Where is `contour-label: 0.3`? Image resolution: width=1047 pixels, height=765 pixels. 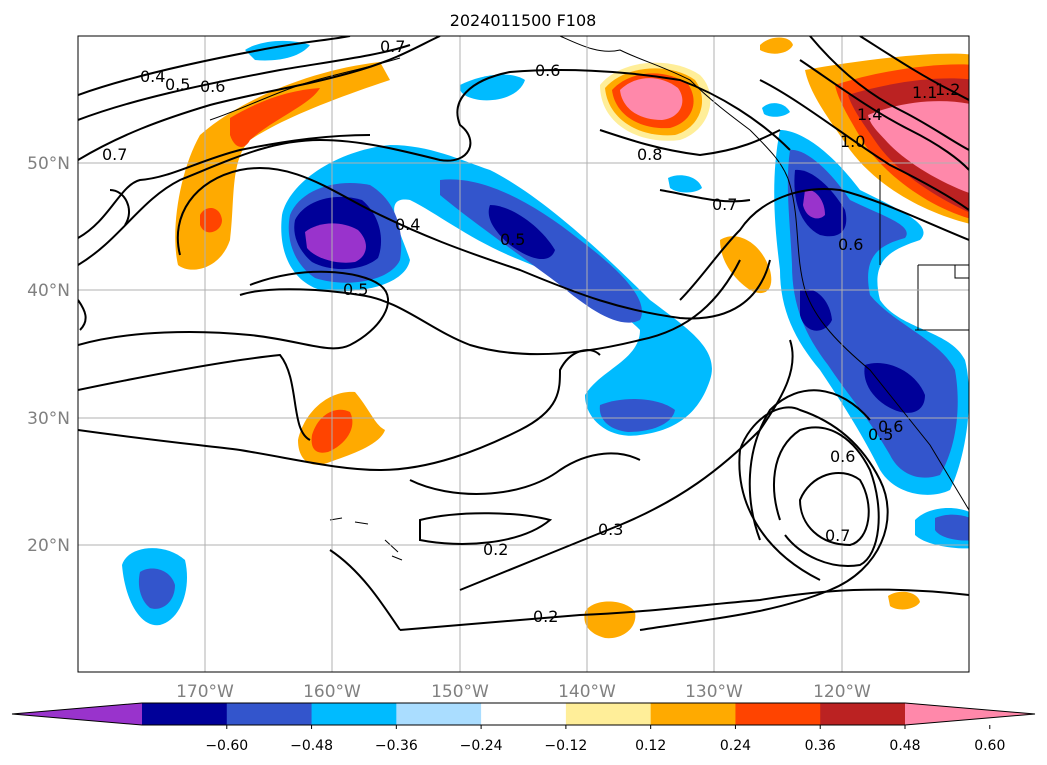 contour-label: 0.3 is located at coordinates (610, 529).